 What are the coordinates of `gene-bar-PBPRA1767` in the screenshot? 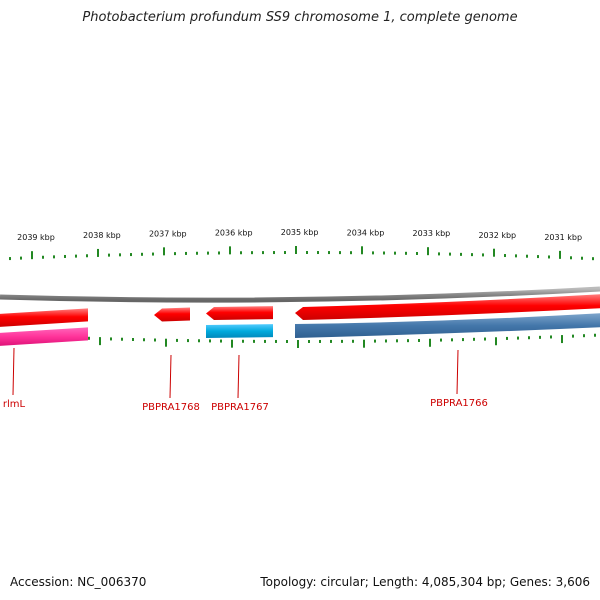 It's located at (239, 313).